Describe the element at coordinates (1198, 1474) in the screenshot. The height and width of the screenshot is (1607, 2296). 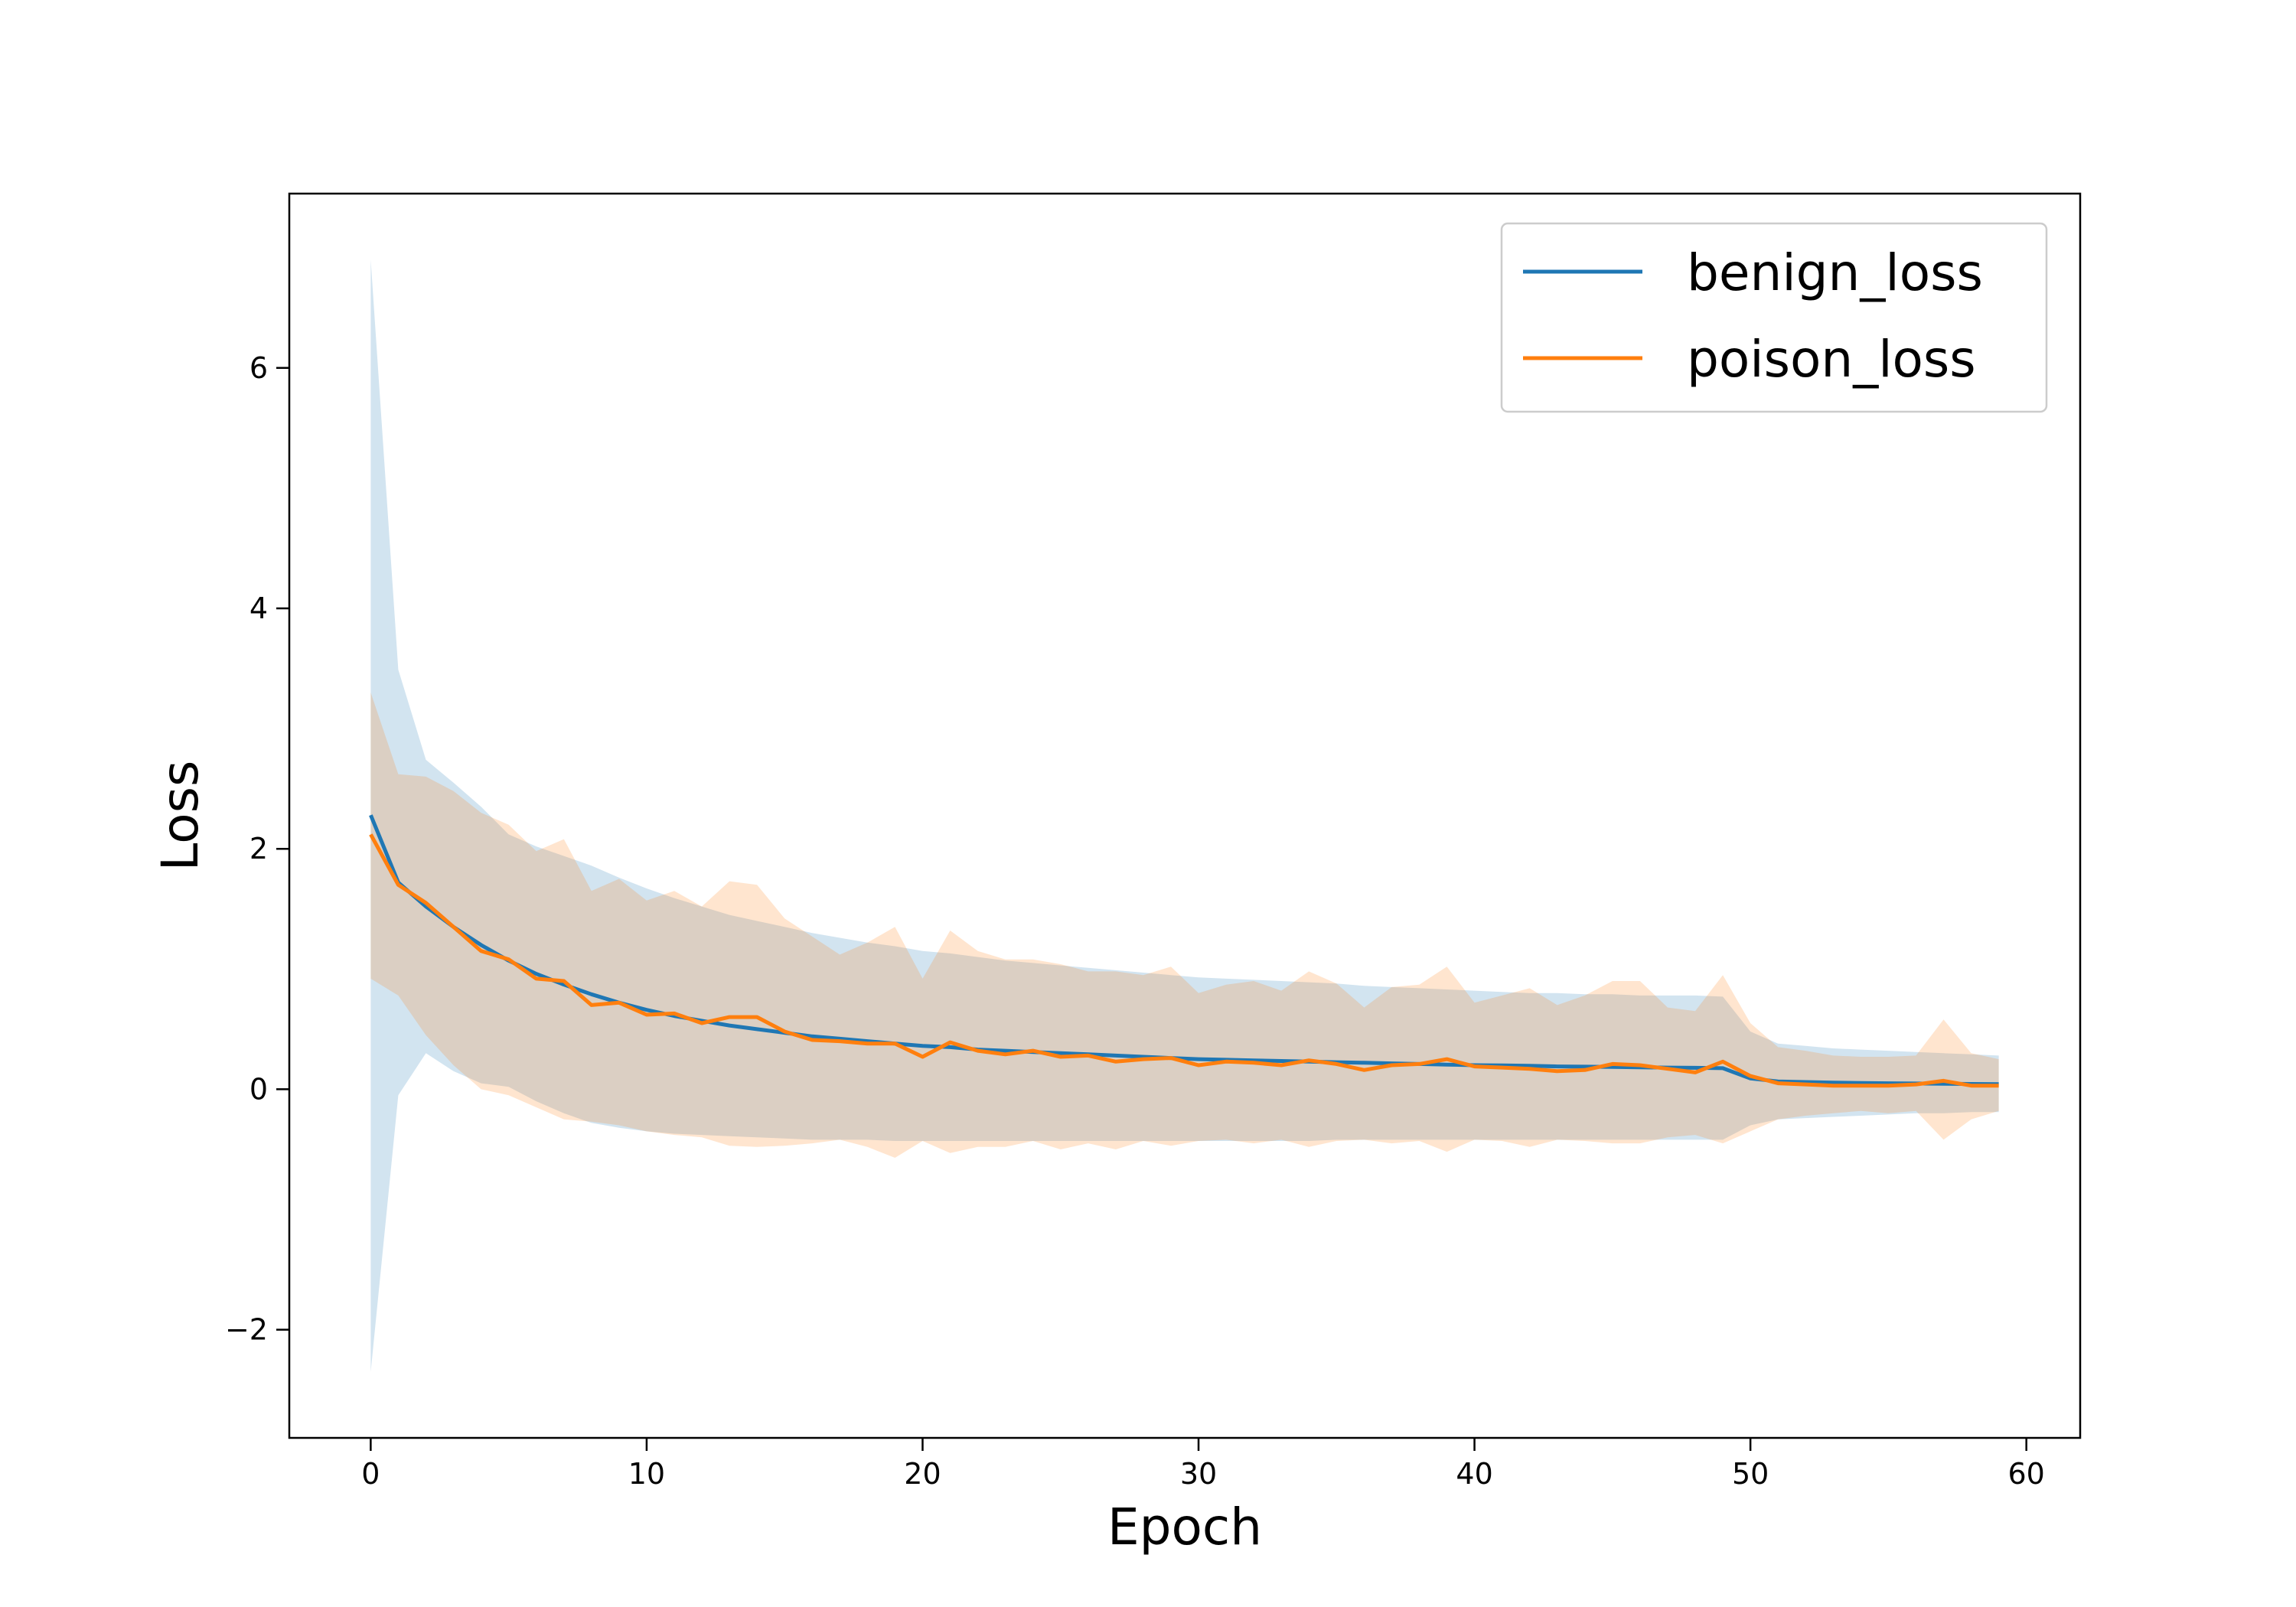
I see `x-tick-label: 30` at that location.